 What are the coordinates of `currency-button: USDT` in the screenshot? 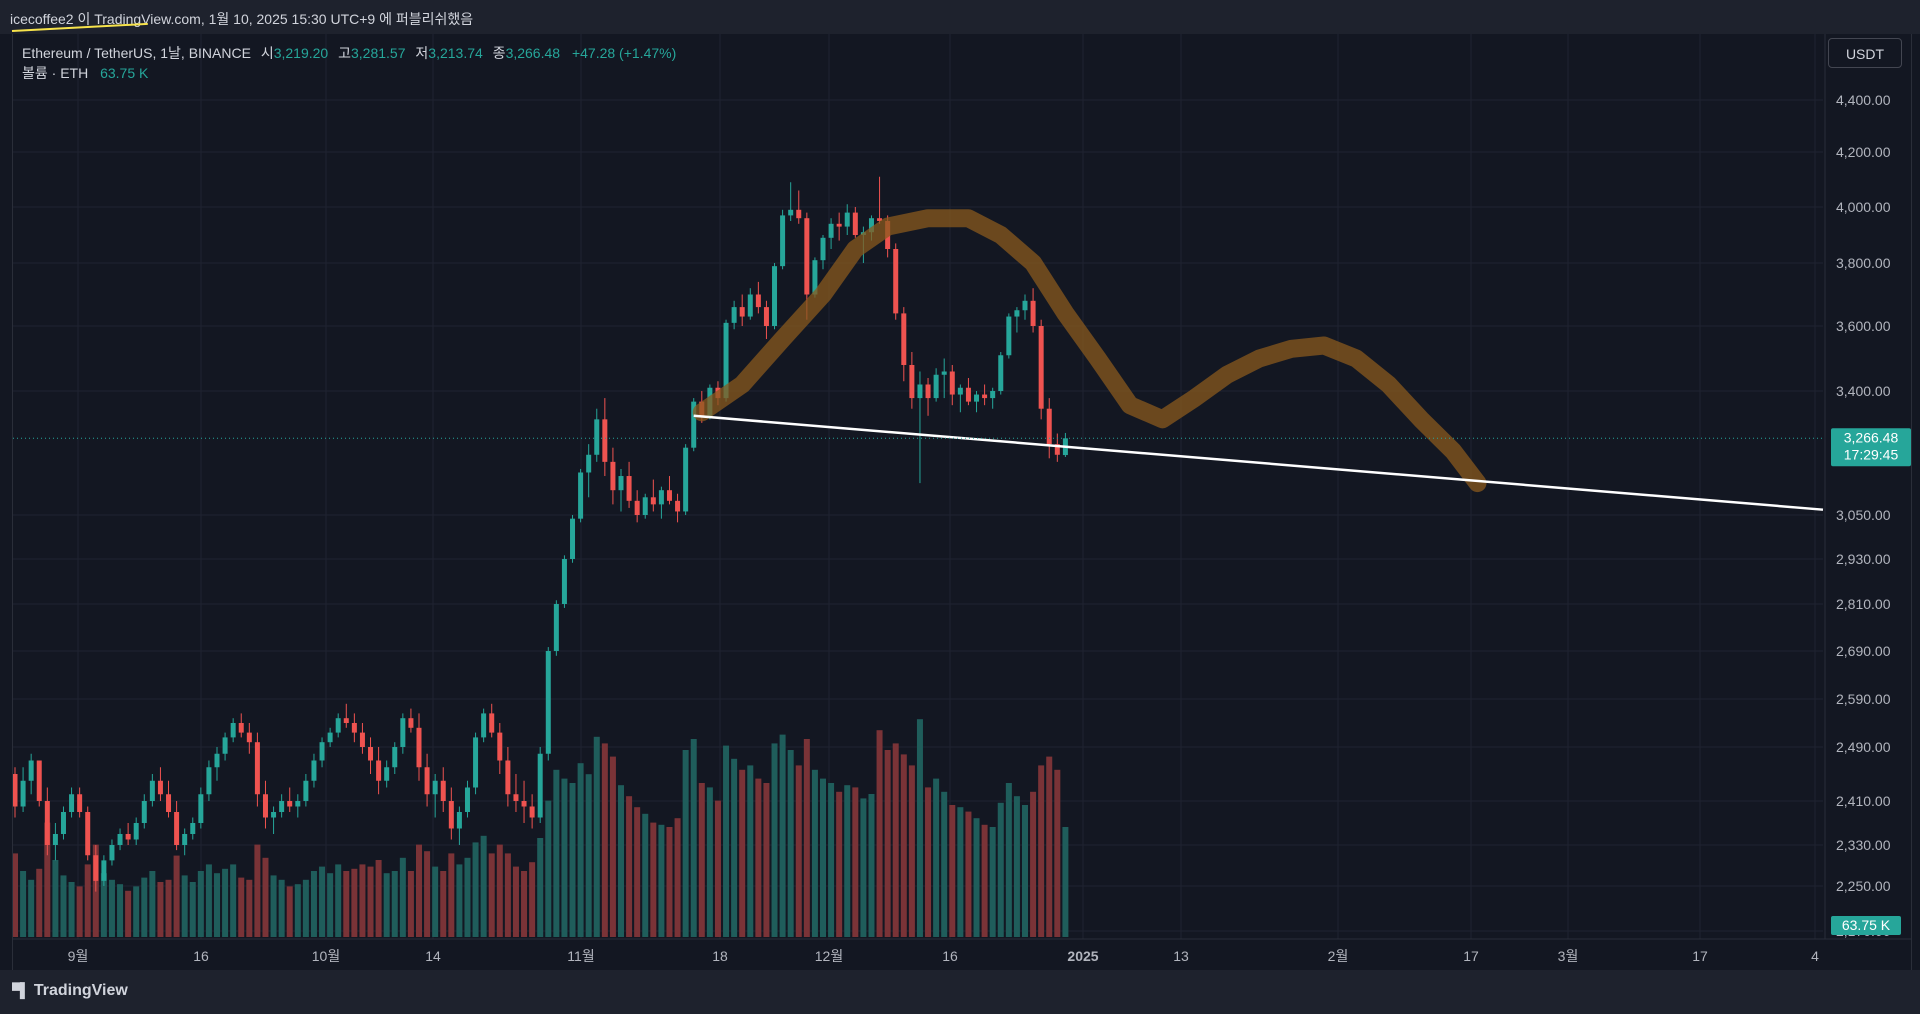 It's located at (1865, 53).